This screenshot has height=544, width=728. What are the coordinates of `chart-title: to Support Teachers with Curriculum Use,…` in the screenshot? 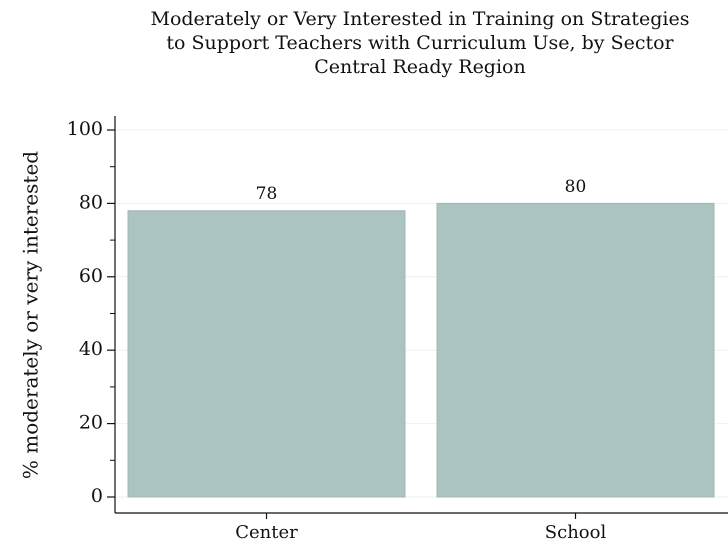 It's located at (420, 43).